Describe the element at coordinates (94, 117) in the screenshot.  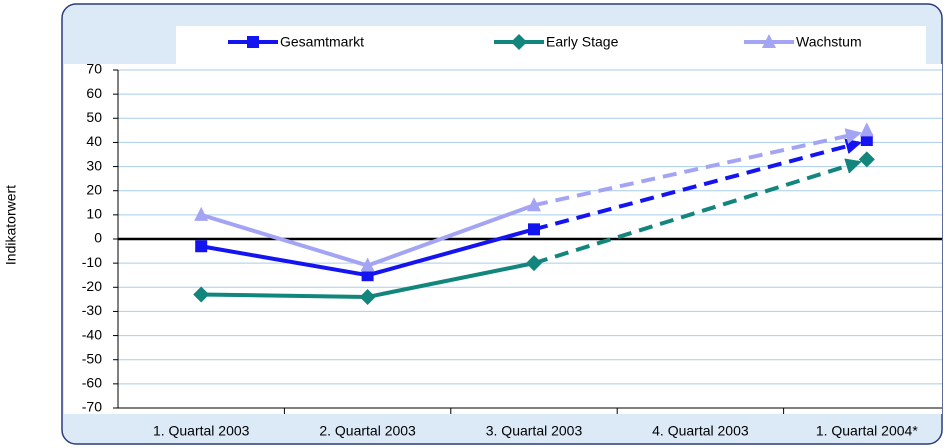
I see `y-tick-label: 50` at that location.